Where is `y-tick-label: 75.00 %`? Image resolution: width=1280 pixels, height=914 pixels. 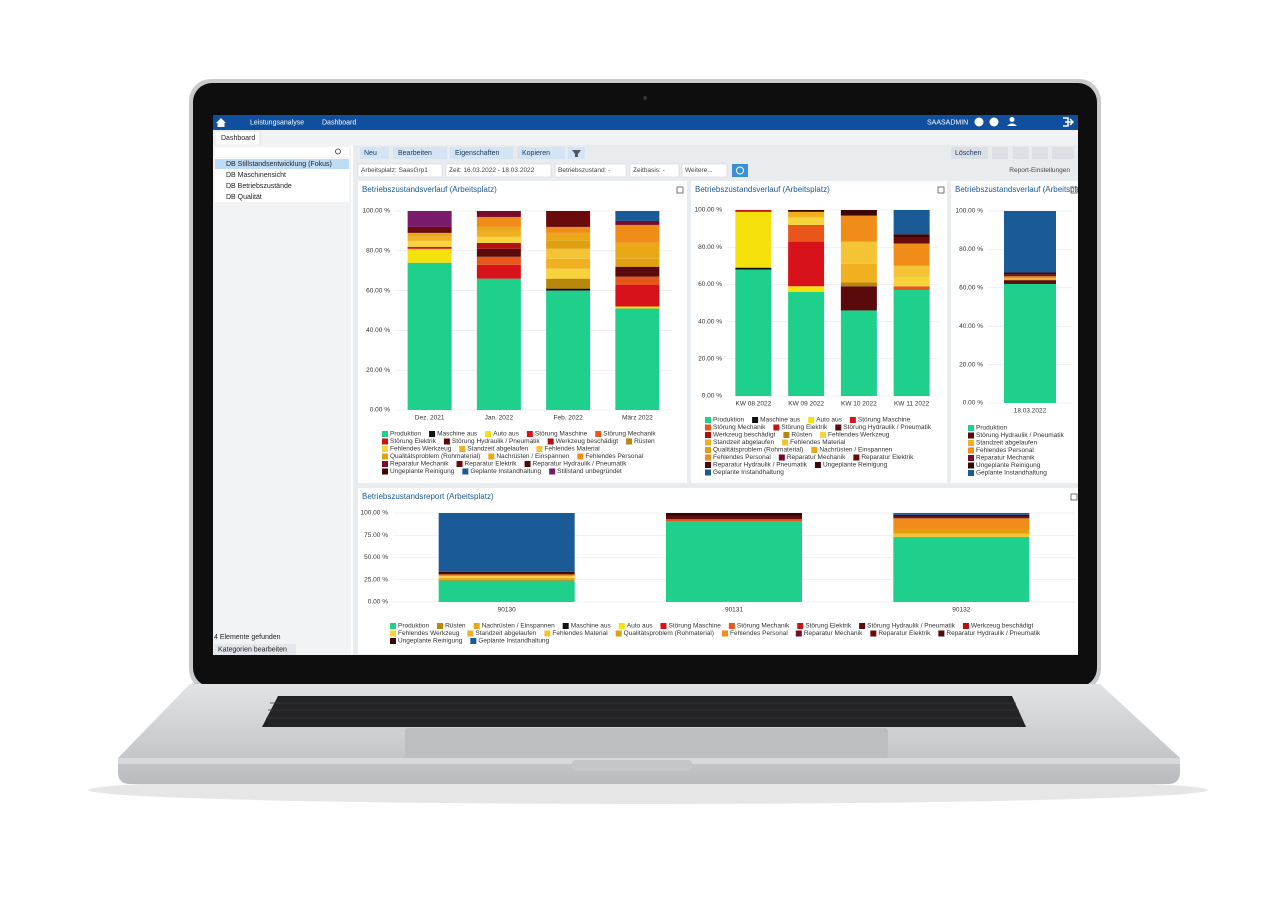 y-tick-label: 75.00 % is located at coordinates (376, 535).